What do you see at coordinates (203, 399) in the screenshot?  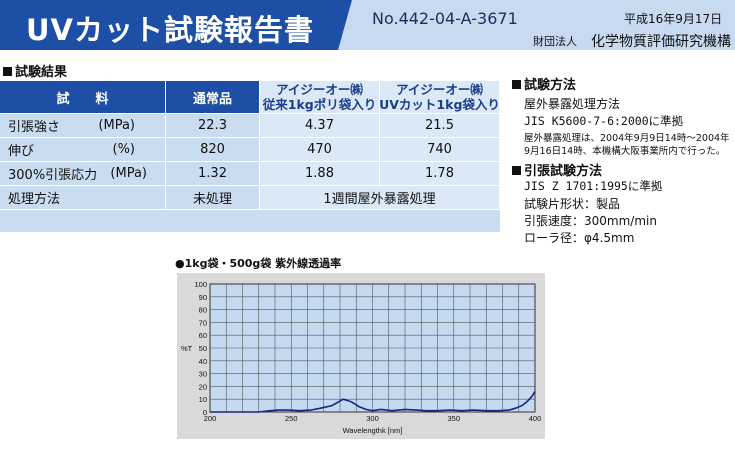 I see `y-tick-label: 10` at bounding box center [203, 399].